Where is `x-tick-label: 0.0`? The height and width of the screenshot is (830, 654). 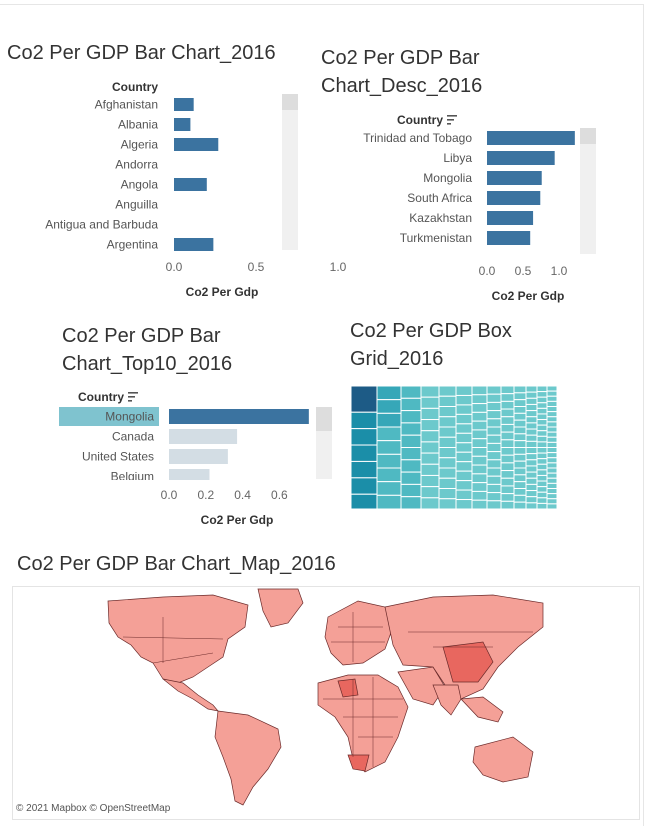 x-tick-label: 0.0 is located at coordinates (174, 267).